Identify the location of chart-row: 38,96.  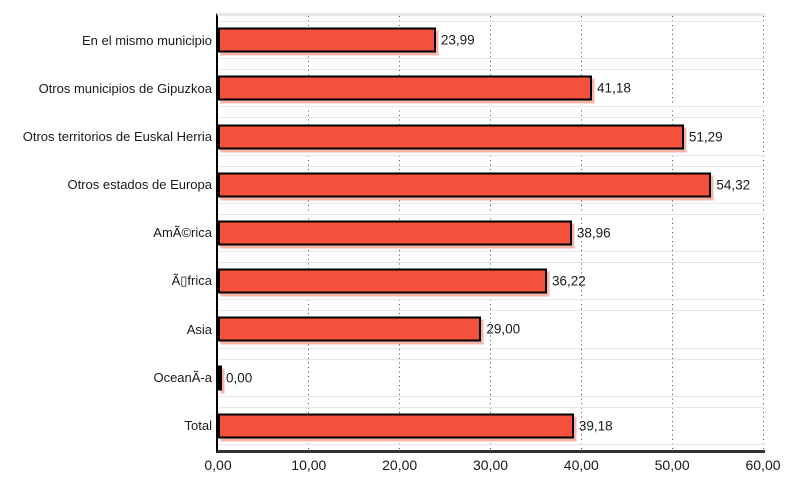
(491, 233).